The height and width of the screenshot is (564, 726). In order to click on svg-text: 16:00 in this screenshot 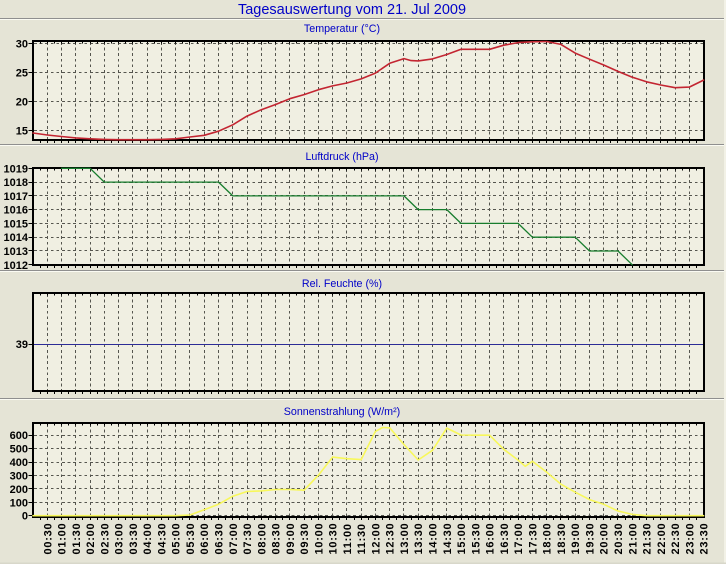, I will do `click(491, 539)`.